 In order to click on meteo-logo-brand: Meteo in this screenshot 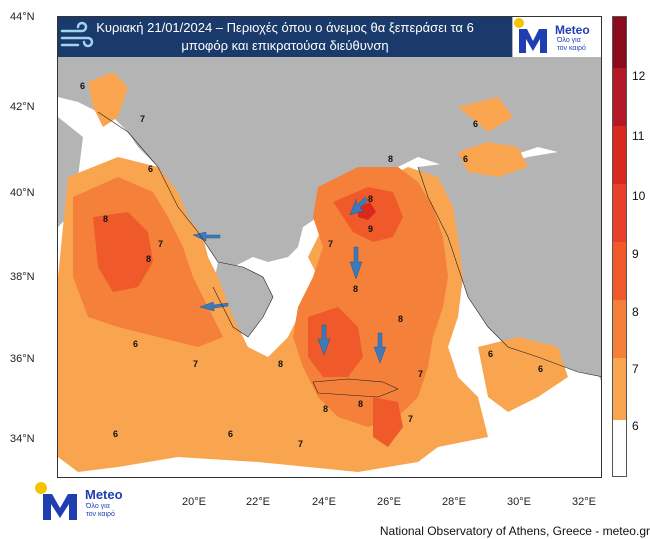, I will do `click(572, 30)`.